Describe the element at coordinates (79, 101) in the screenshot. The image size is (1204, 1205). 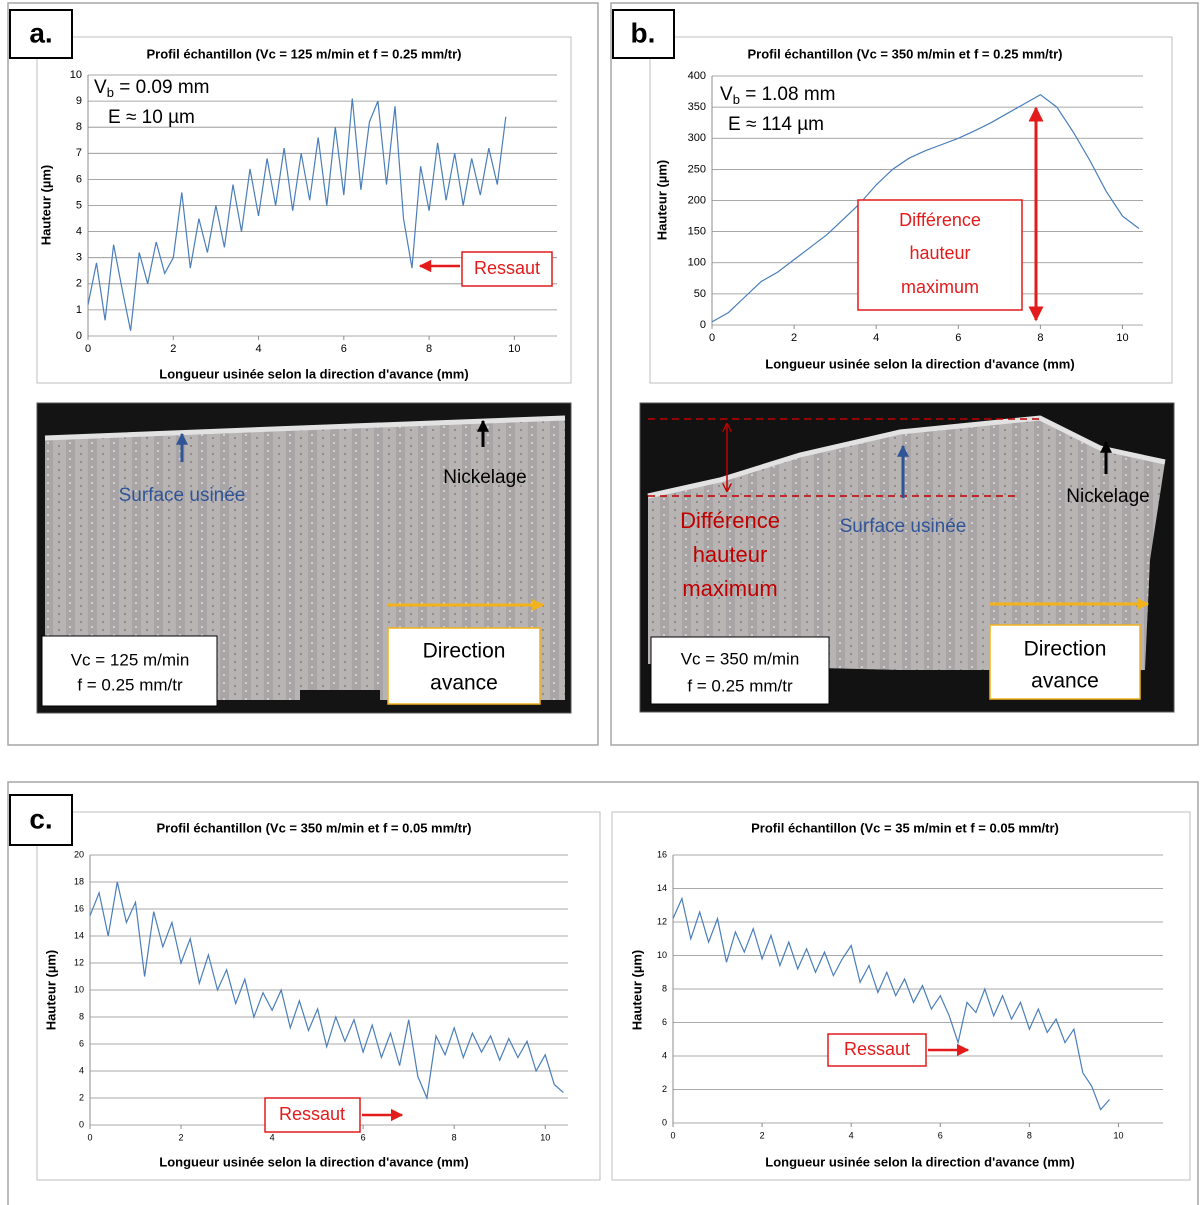
I see `y-tick-label: 9` at that location.